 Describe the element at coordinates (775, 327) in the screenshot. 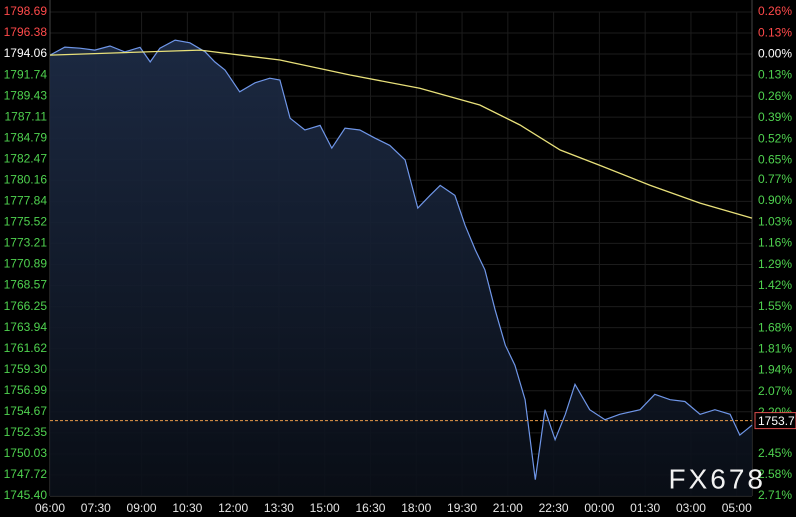

I see `y2-tick-label: 1.68%` at that location.